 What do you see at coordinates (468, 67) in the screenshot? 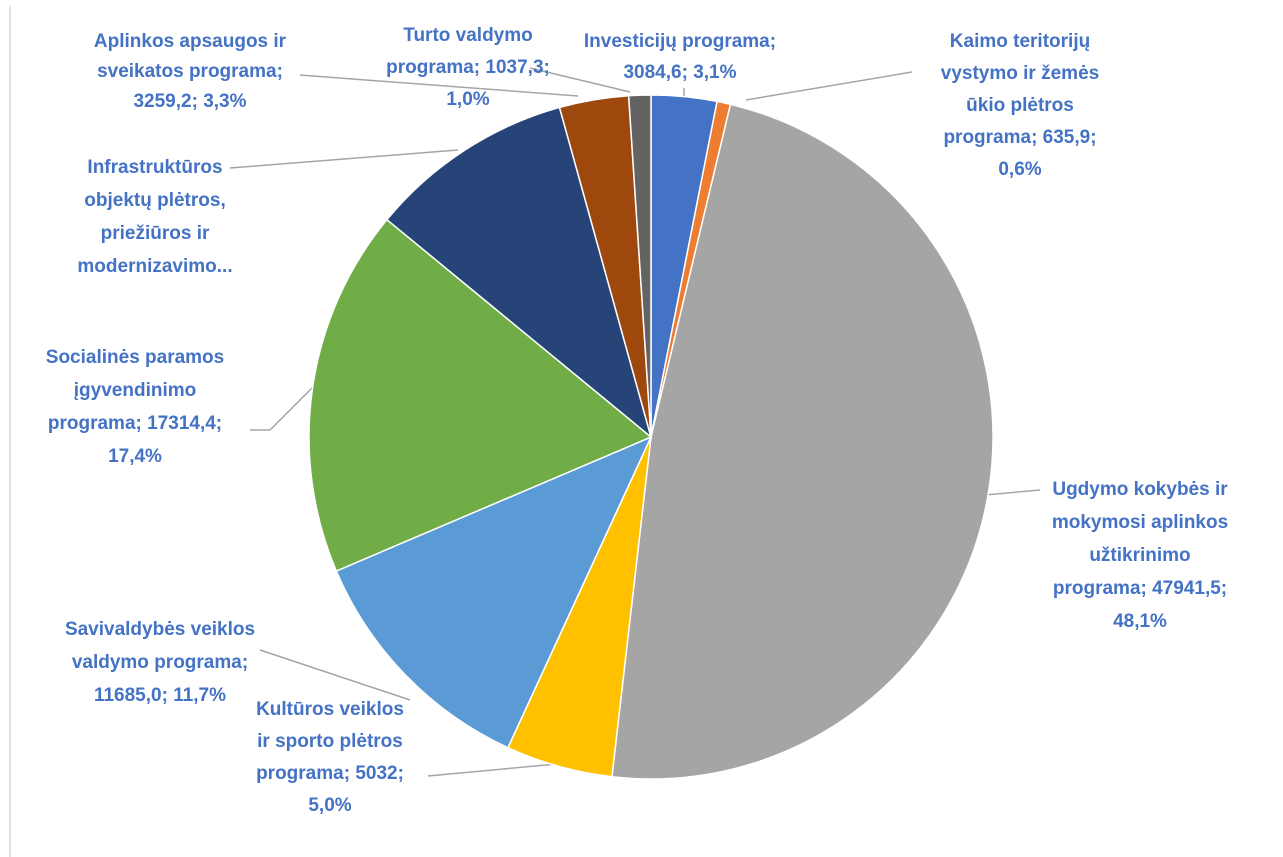
I see `data-label: programa; 1037,3;` at bounding box center [468, 67].